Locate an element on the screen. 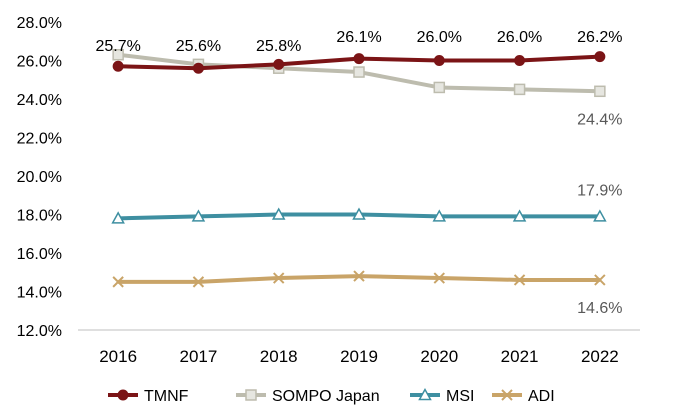 The image size is (676, 417). x-tick-label: 2016 is located at coordinates (118, 356).